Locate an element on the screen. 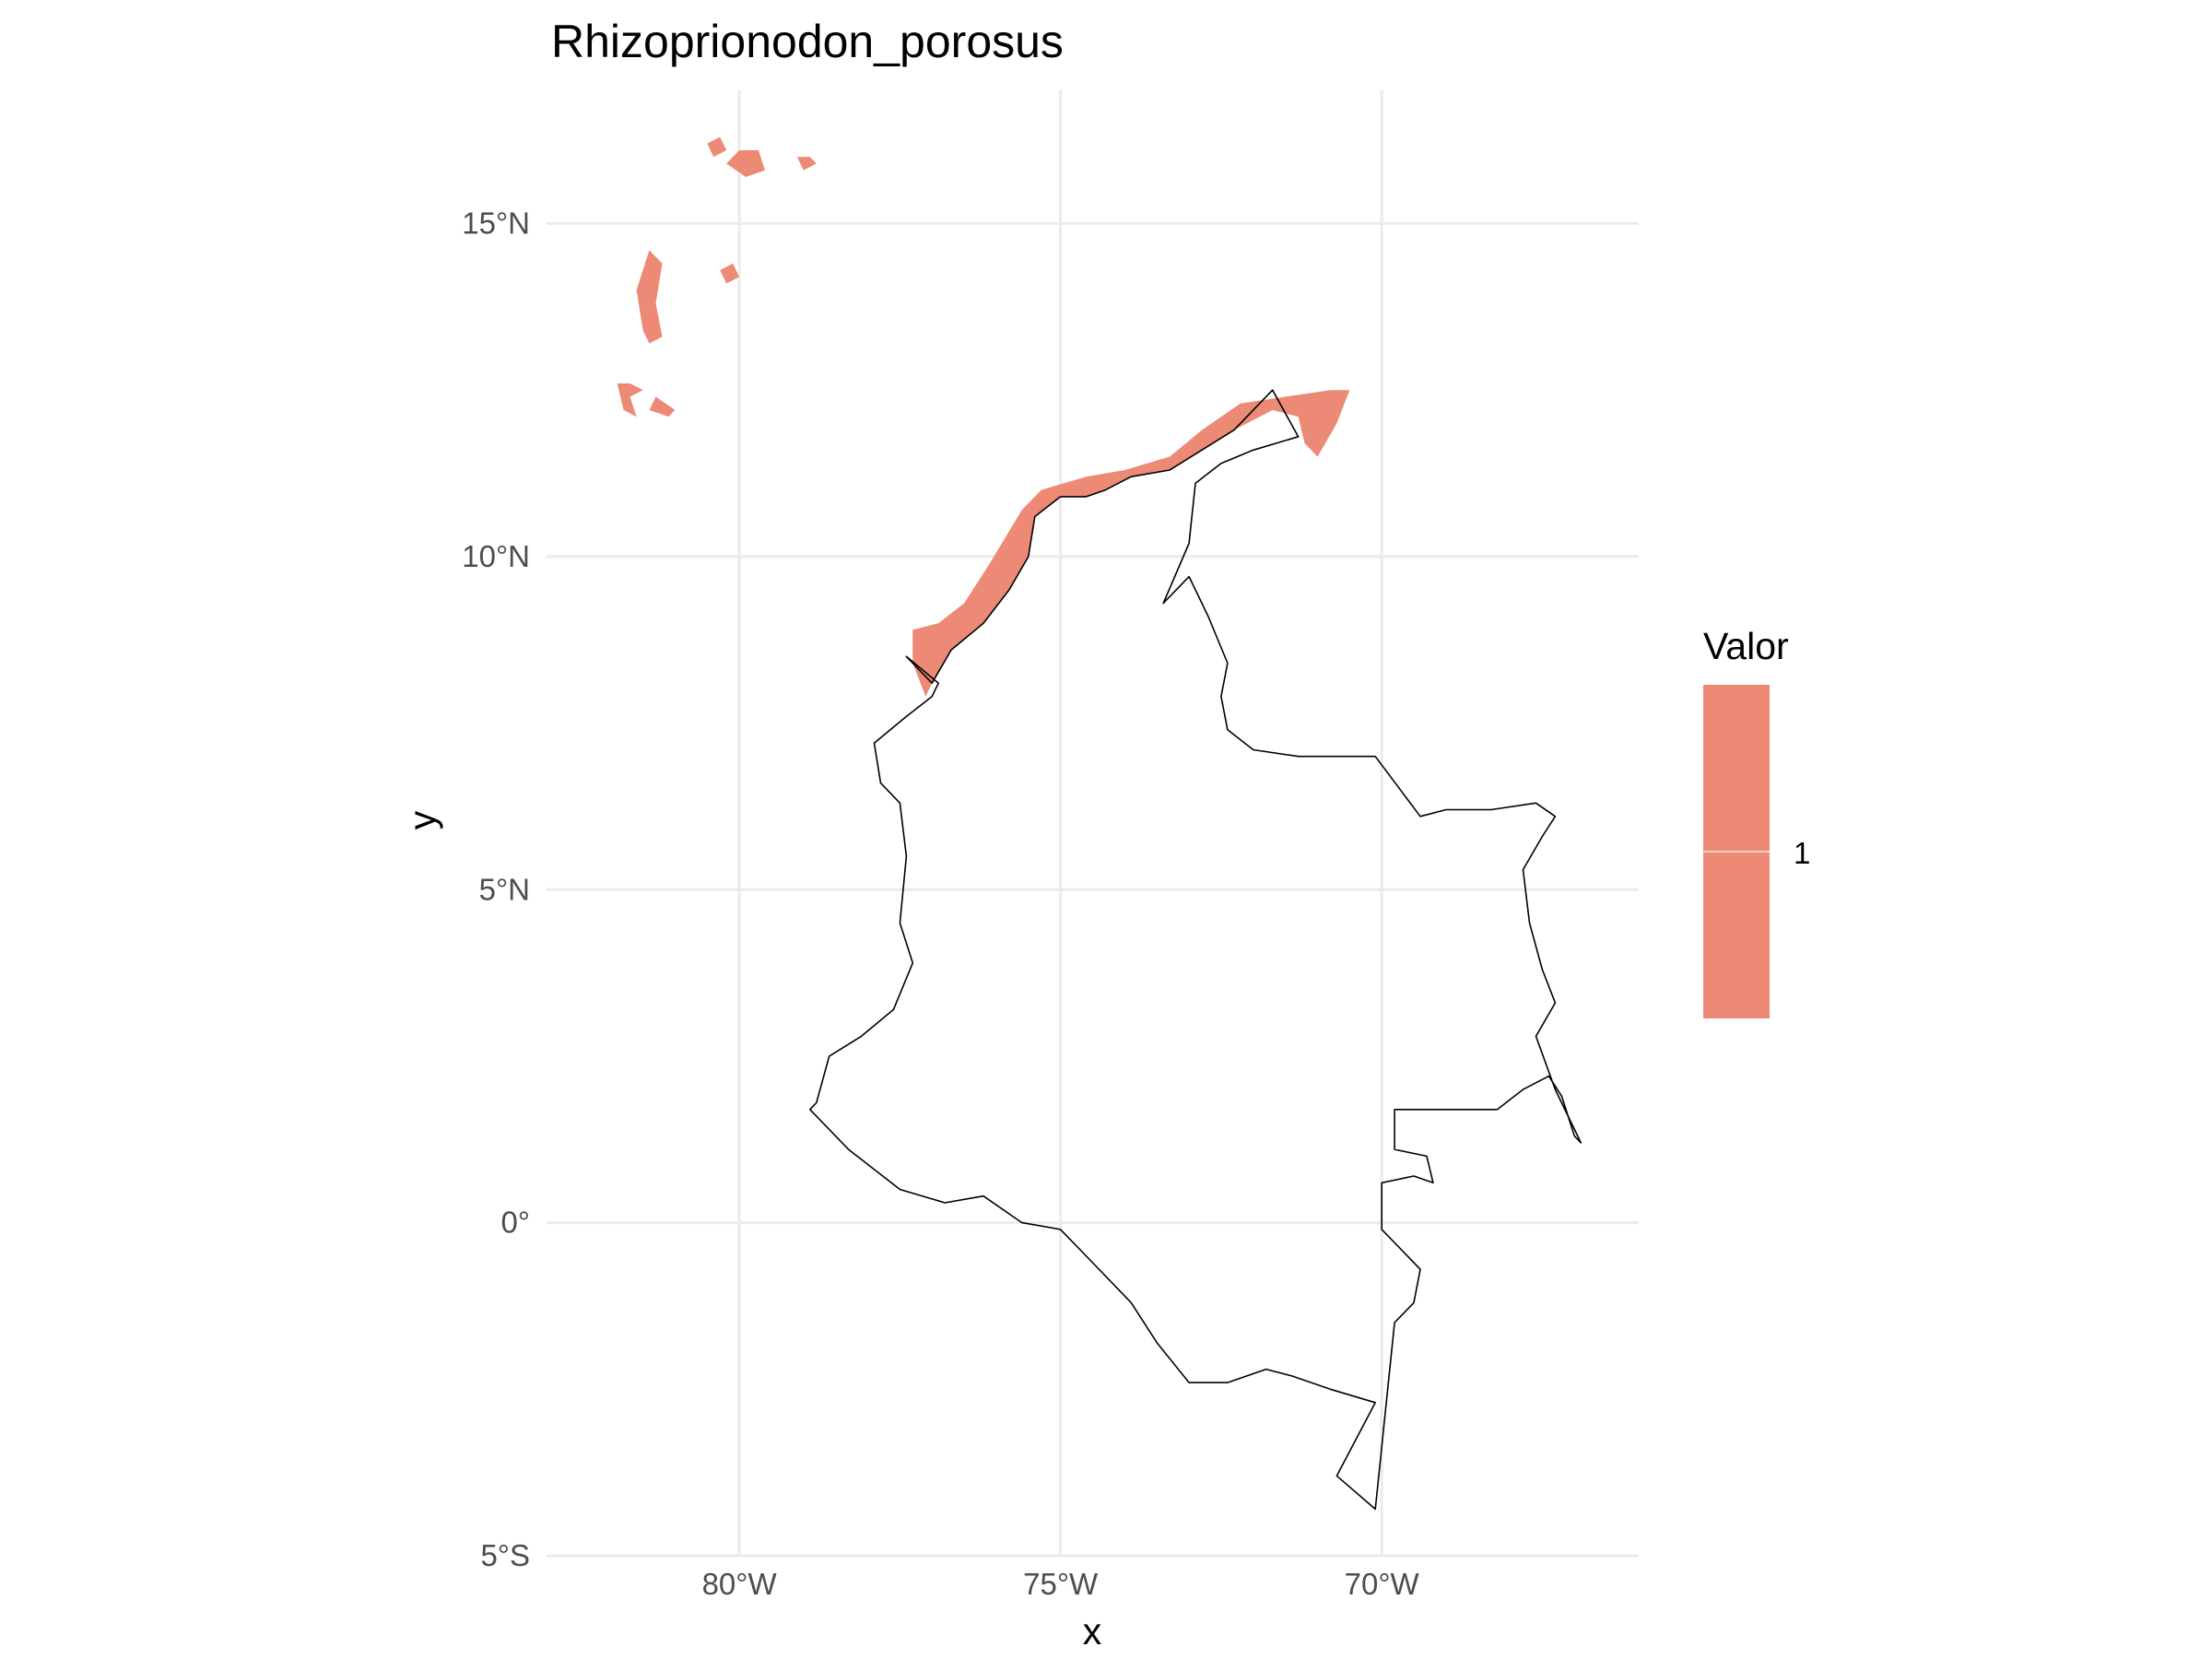  y-tick-label: 0° is located at coordinates (515, 1223).